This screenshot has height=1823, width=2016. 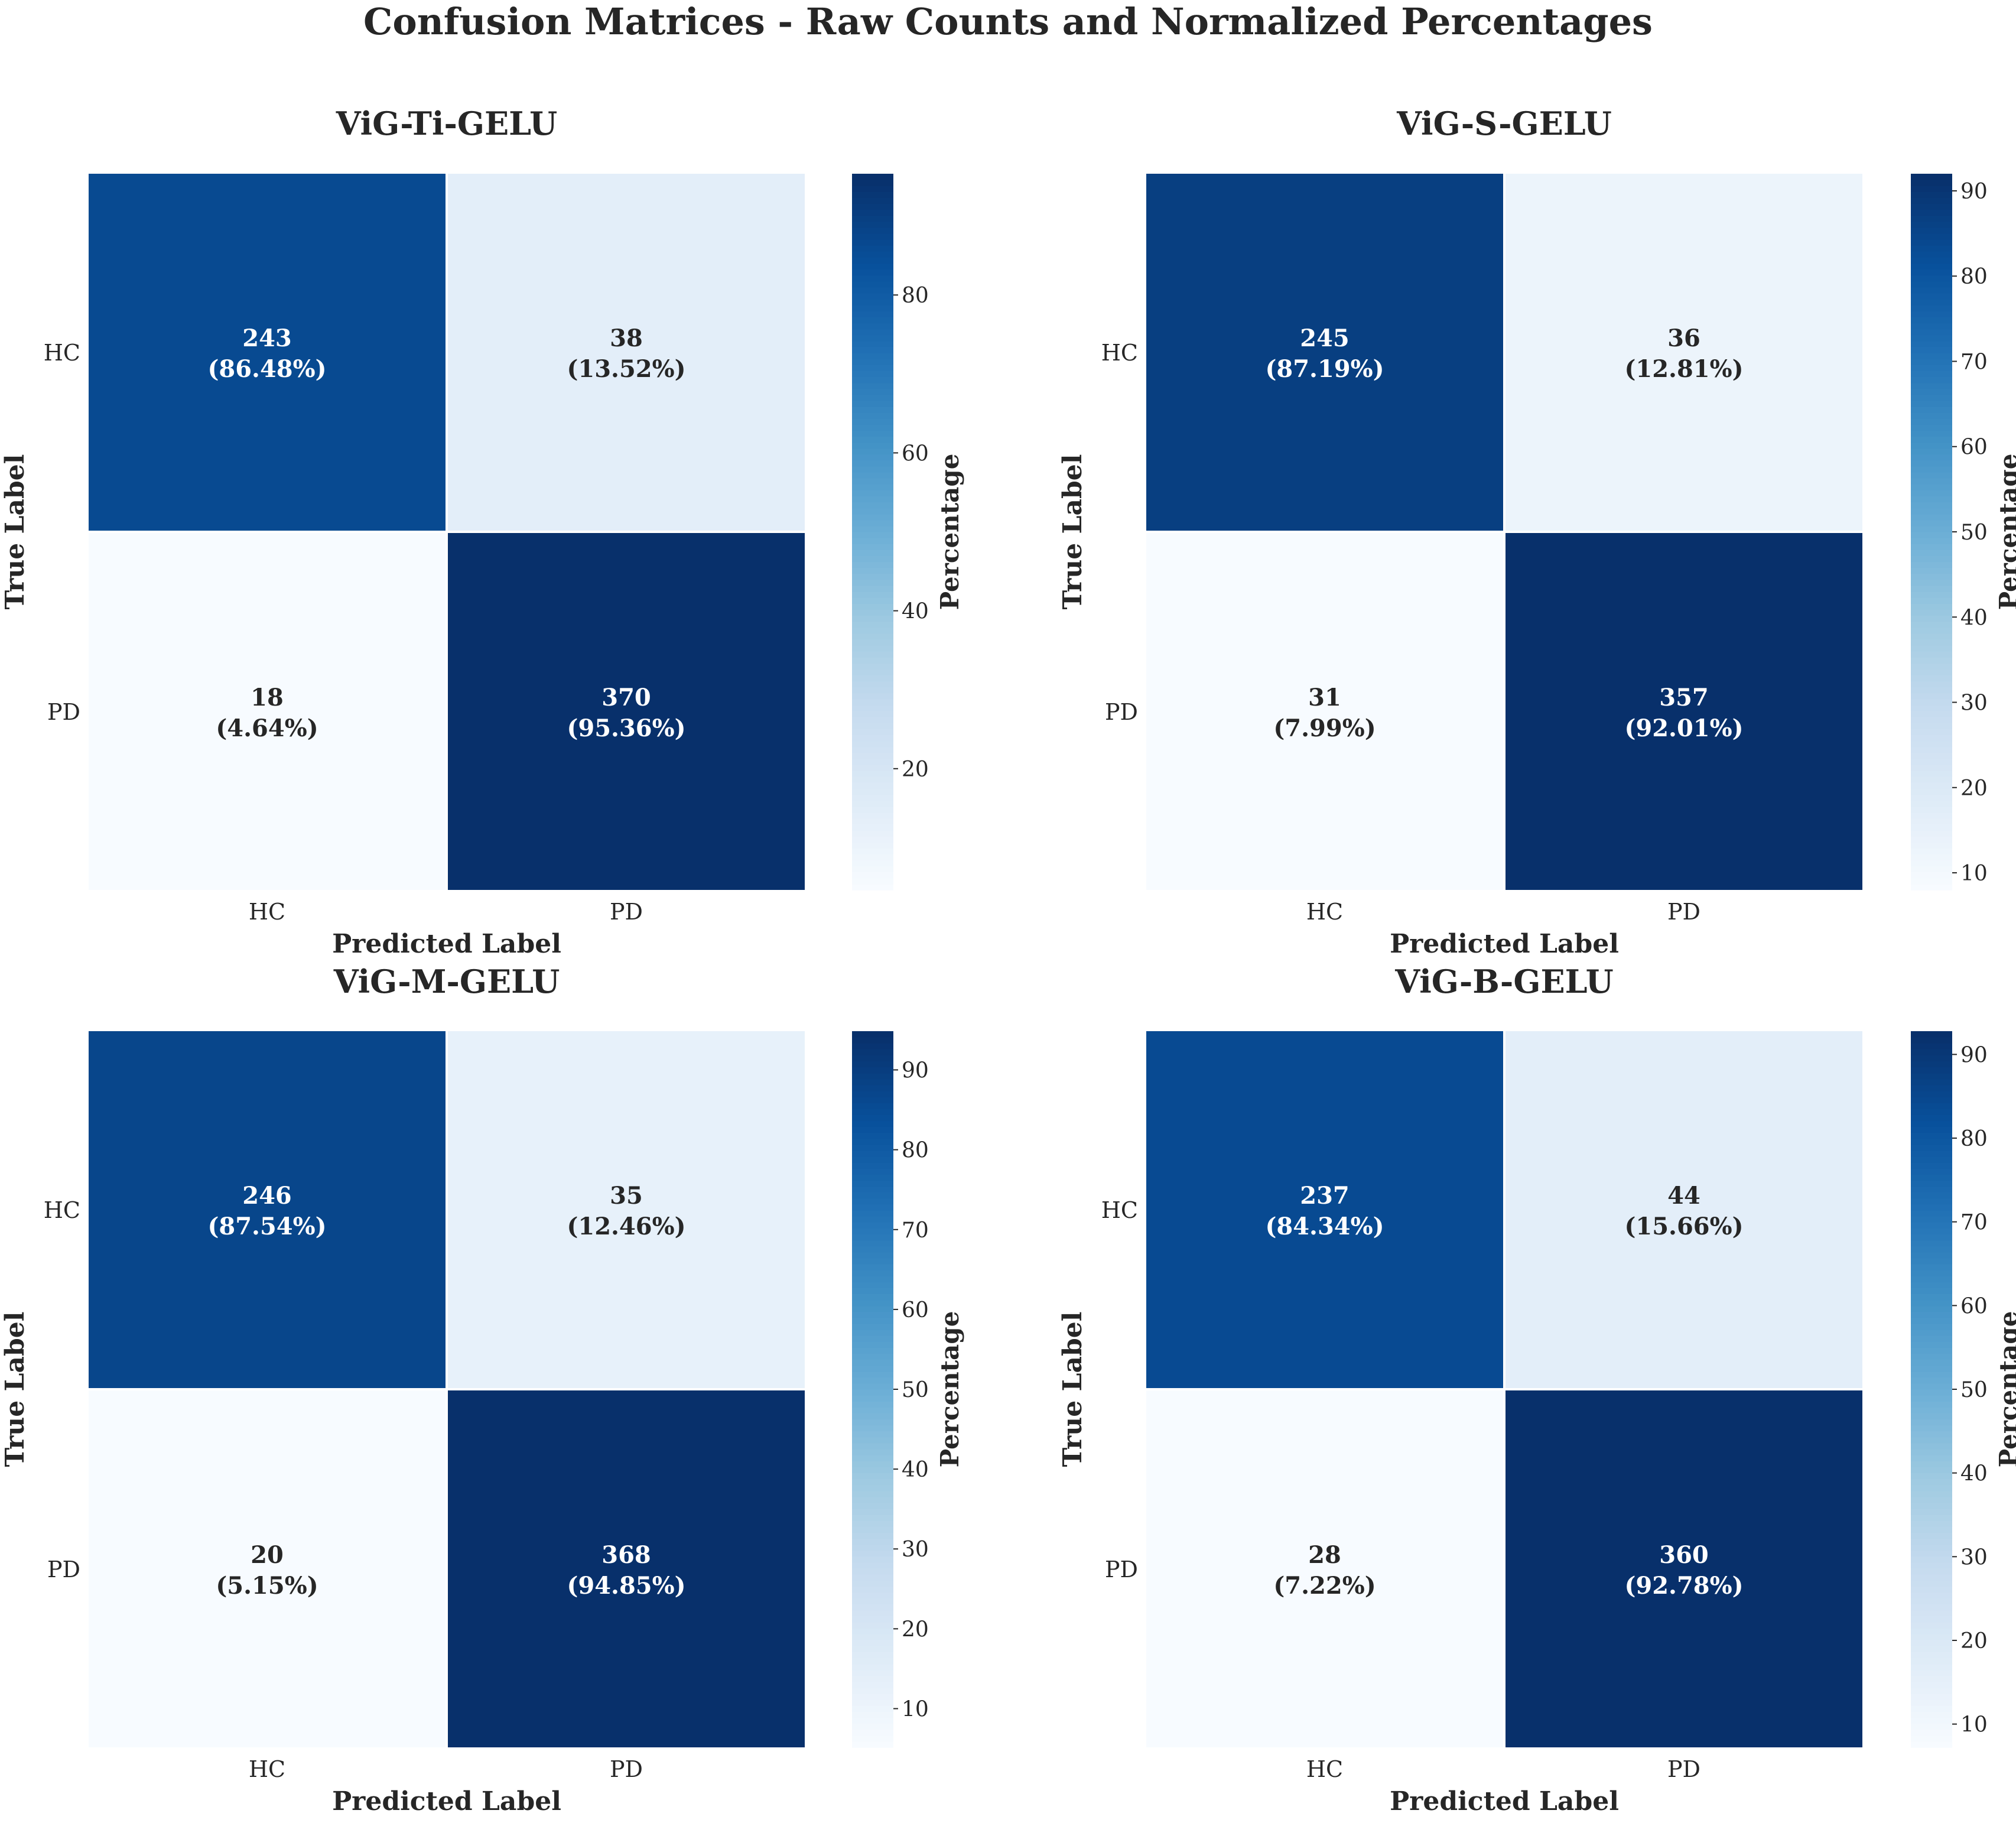 I want to click on cell-count-label: 237, so click(x=1325, y=1196).